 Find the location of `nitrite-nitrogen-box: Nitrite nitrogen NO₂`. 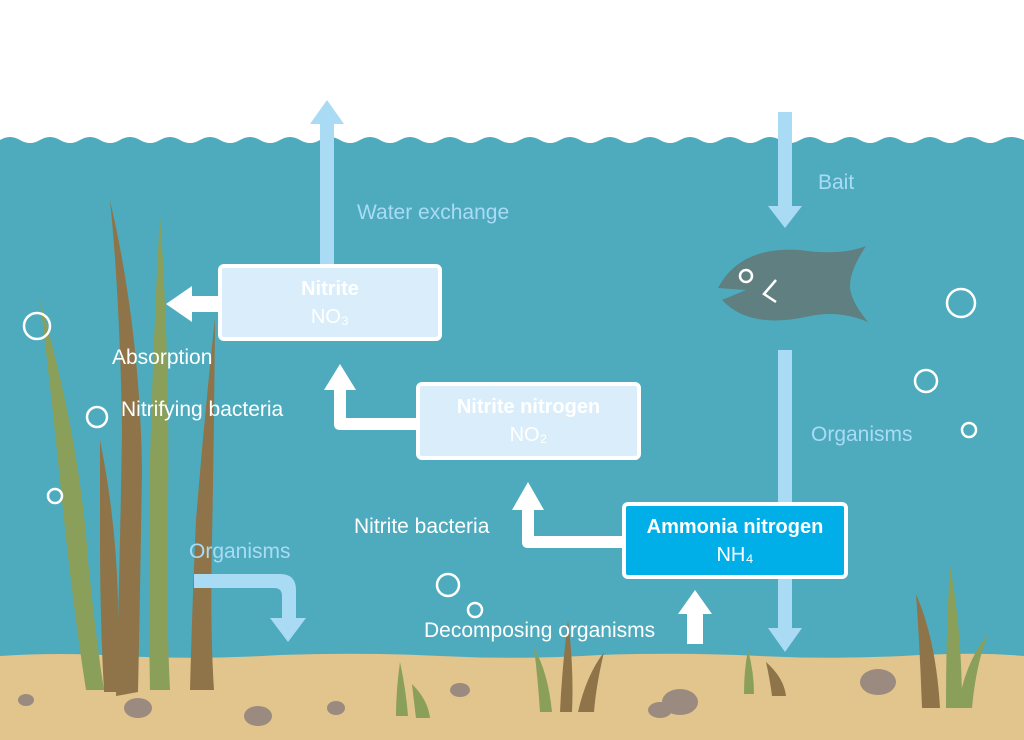

nitrite-nitrogen-box: Nitrite nitrogen NO₂ is located at coordinates (528, 421).